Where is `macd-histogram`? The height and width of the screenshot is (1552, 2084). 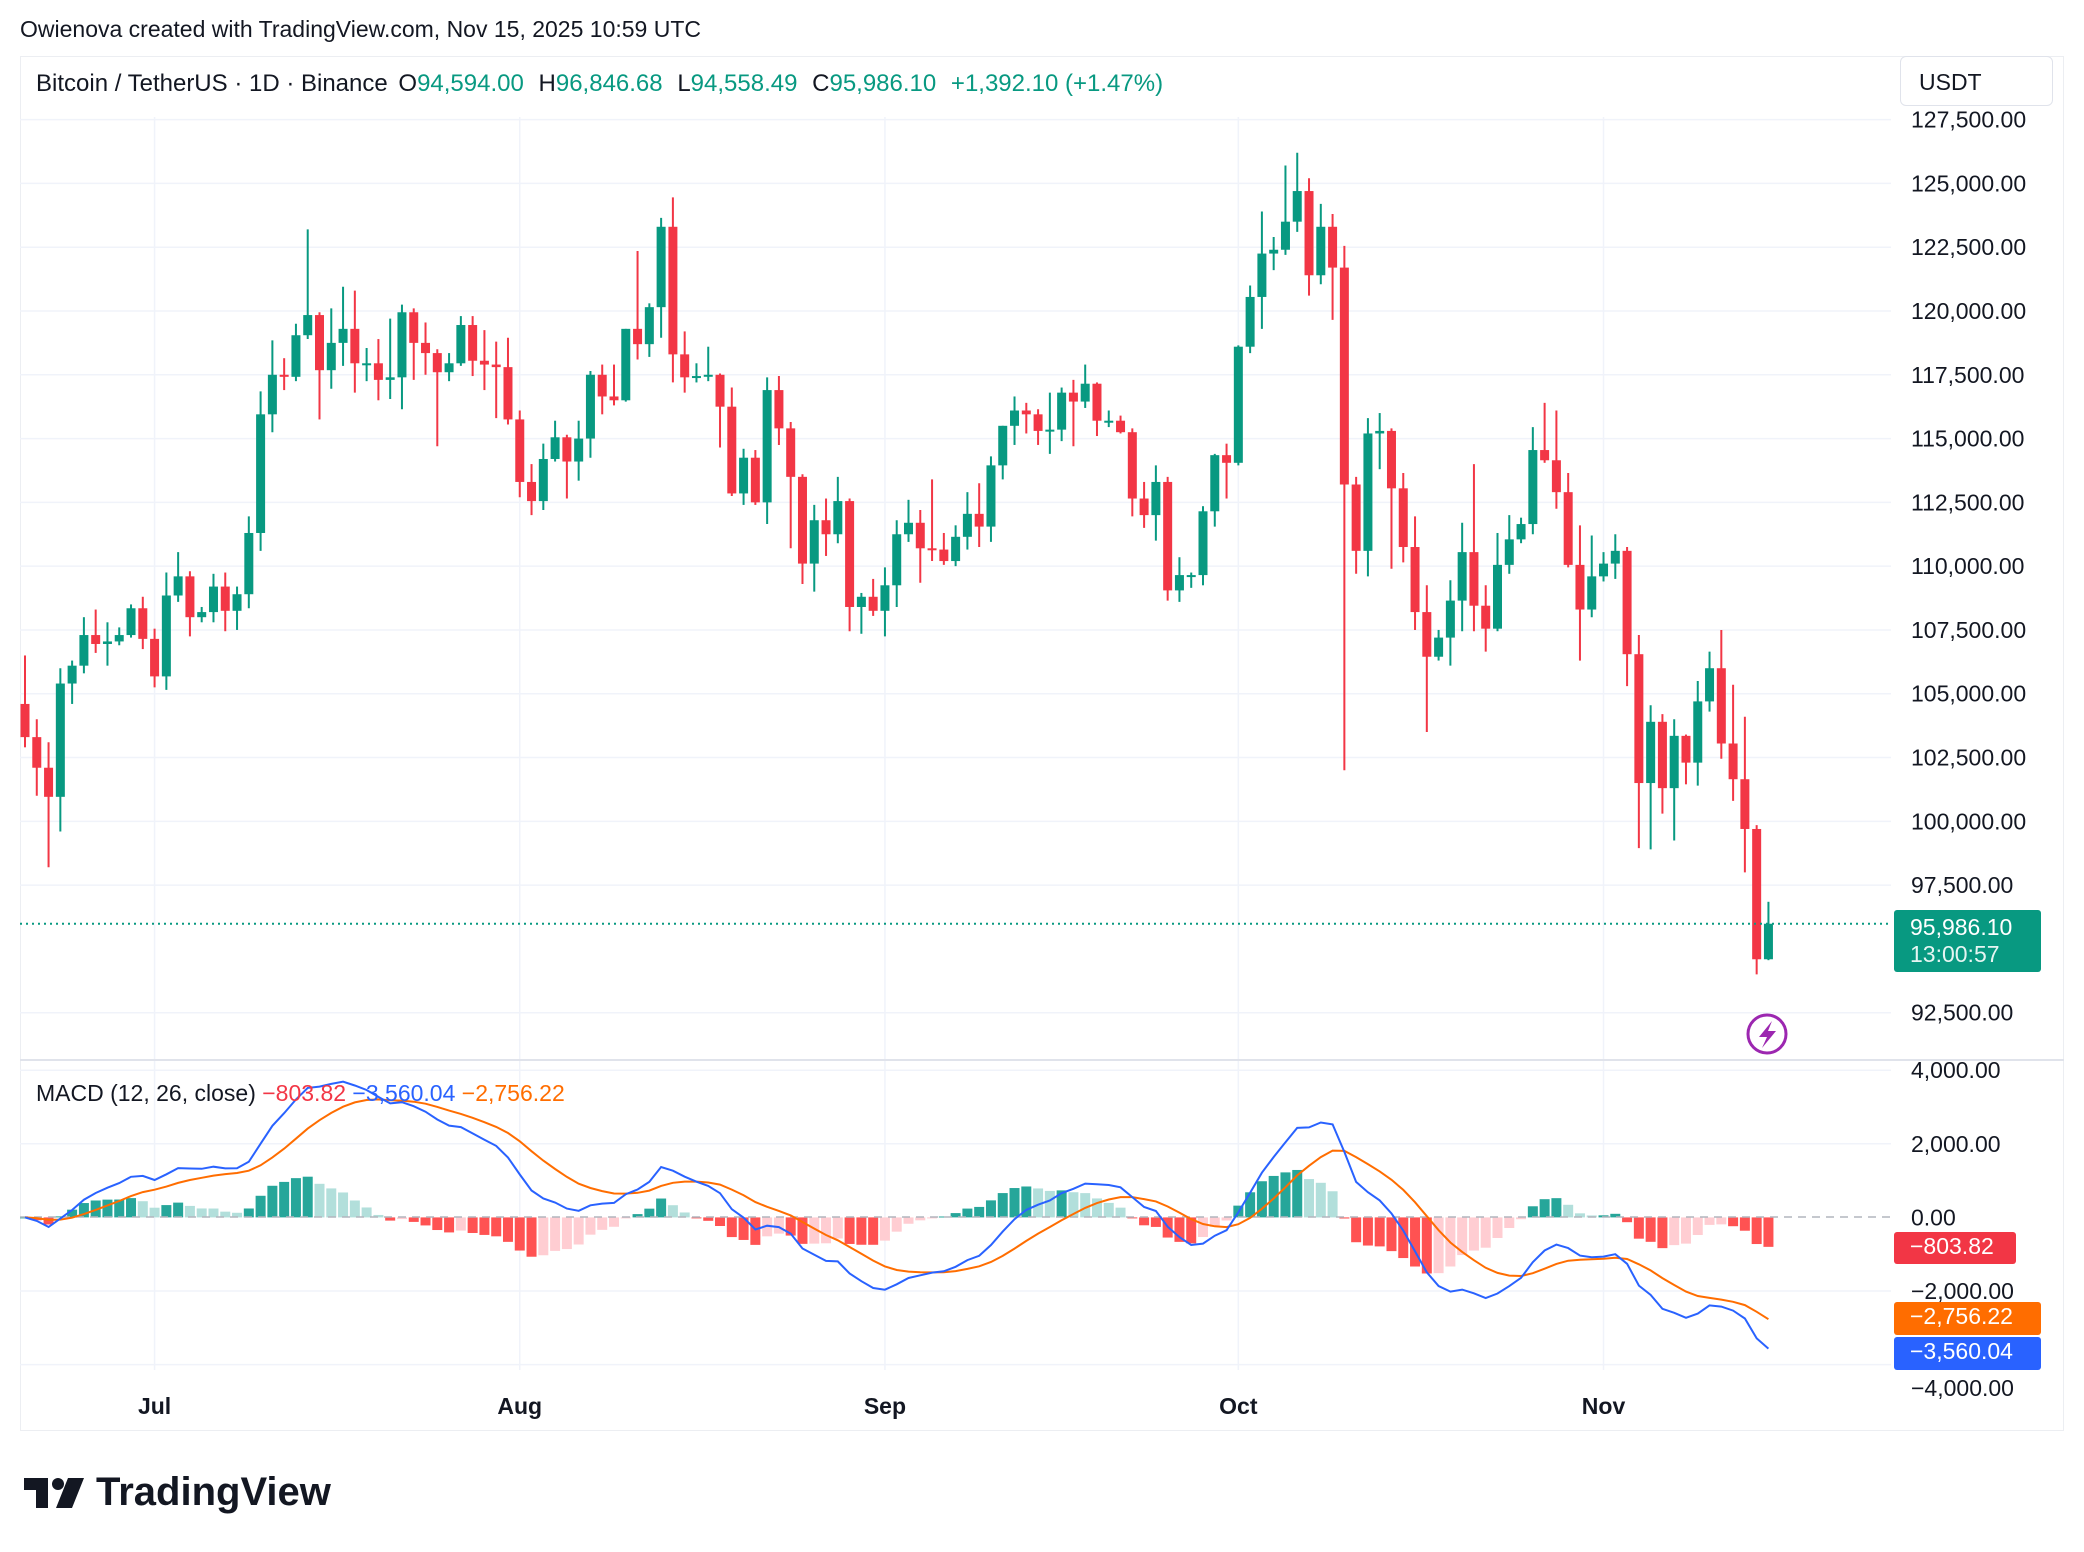 macd-histogram is located at coordinates (897, 1221).